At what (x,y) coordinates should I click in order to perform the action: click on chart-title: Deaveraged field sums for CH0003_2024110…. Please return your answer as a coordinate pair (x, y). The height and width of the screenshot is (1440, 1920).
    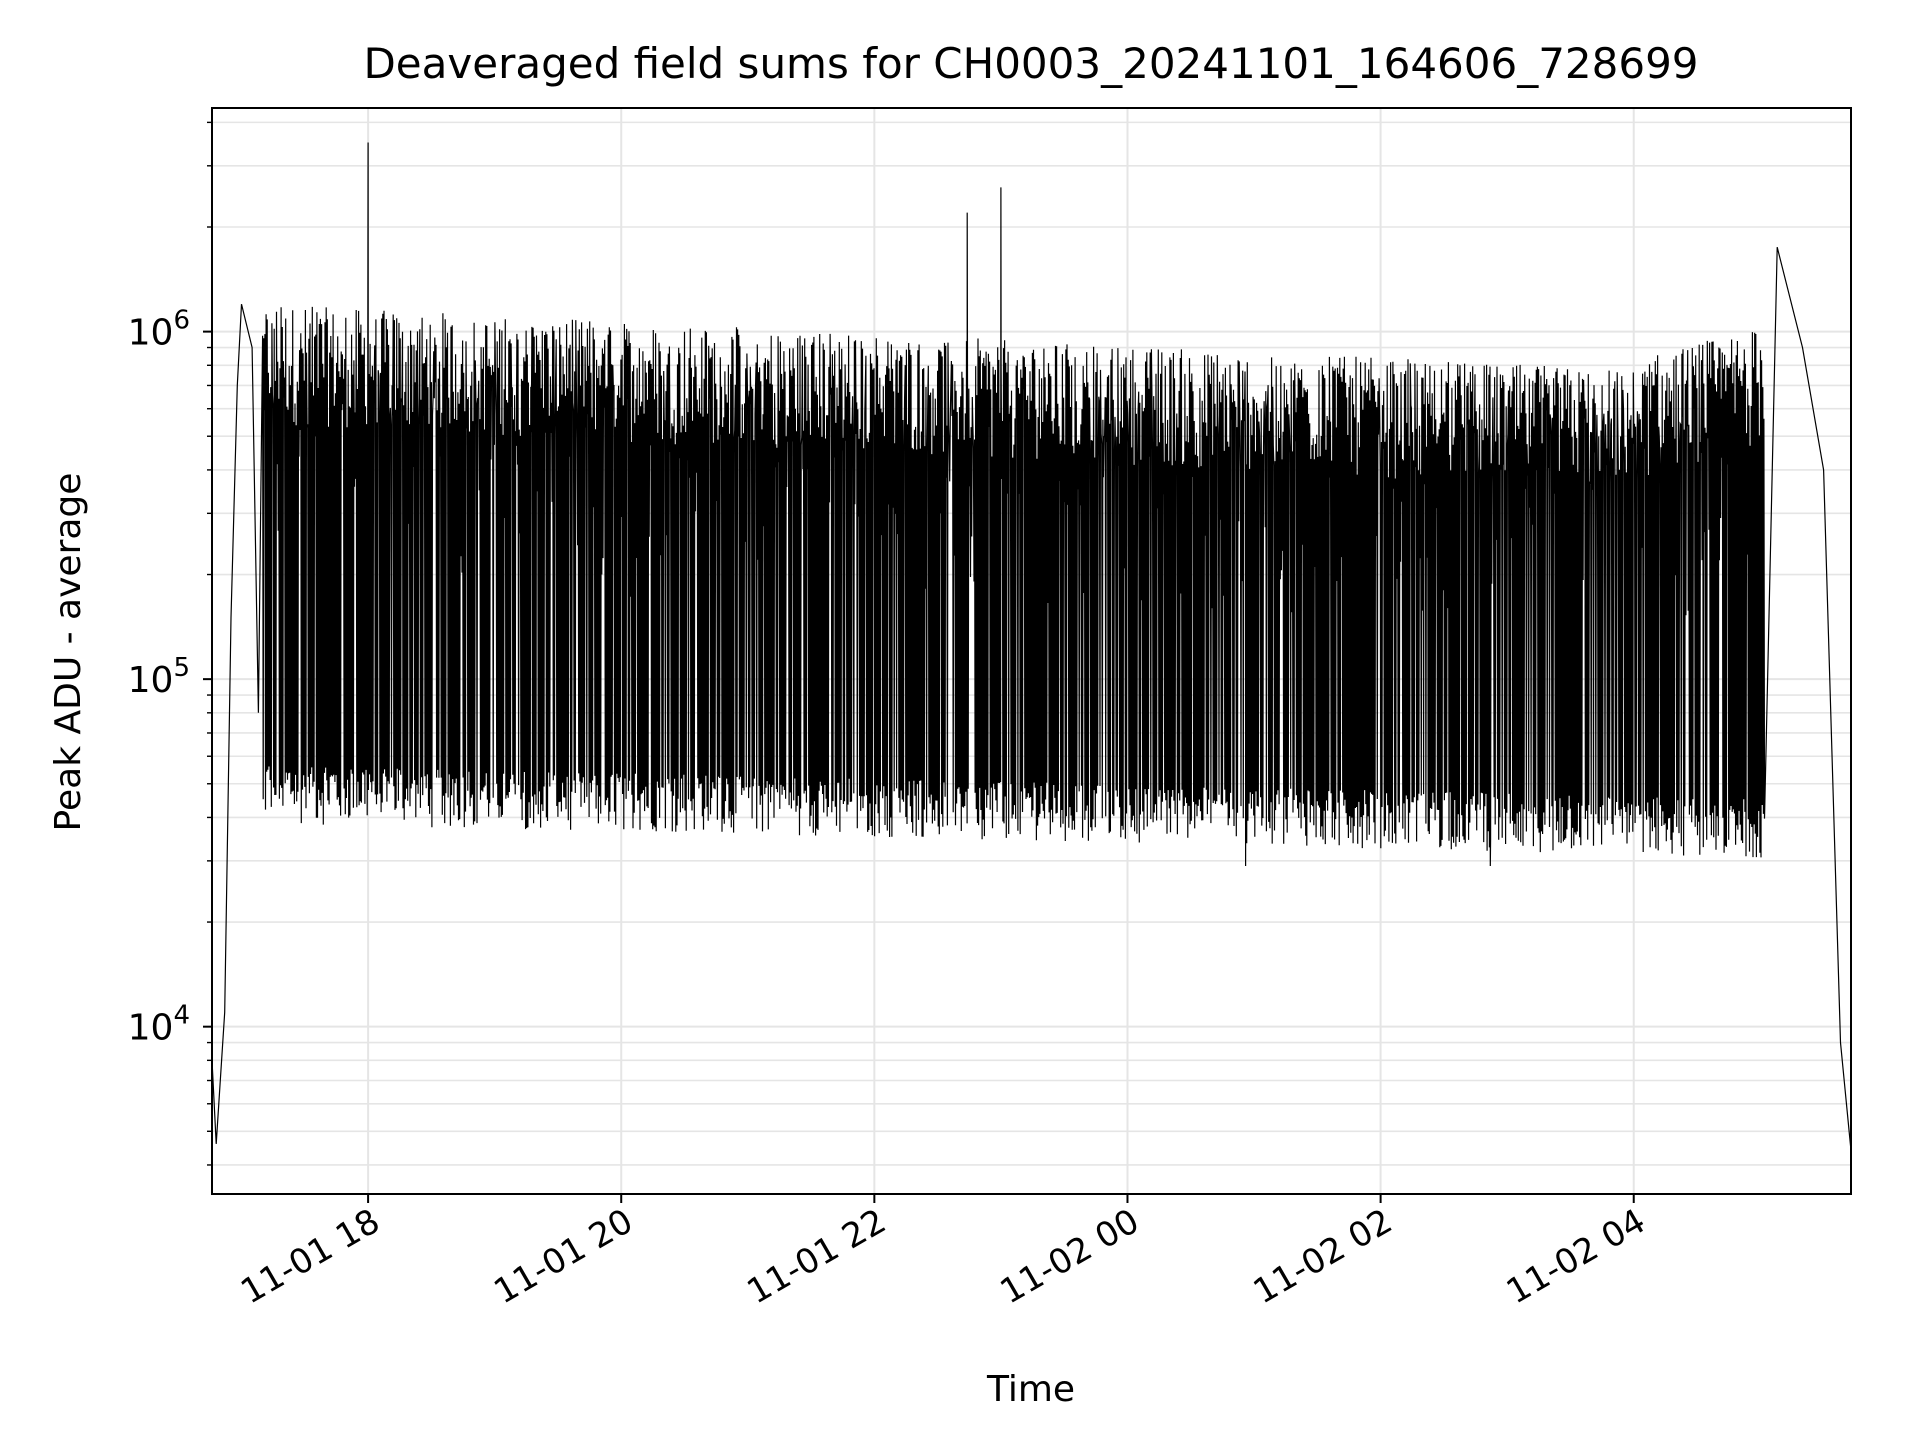
    Looking at the image, I should click on (1030, 63).